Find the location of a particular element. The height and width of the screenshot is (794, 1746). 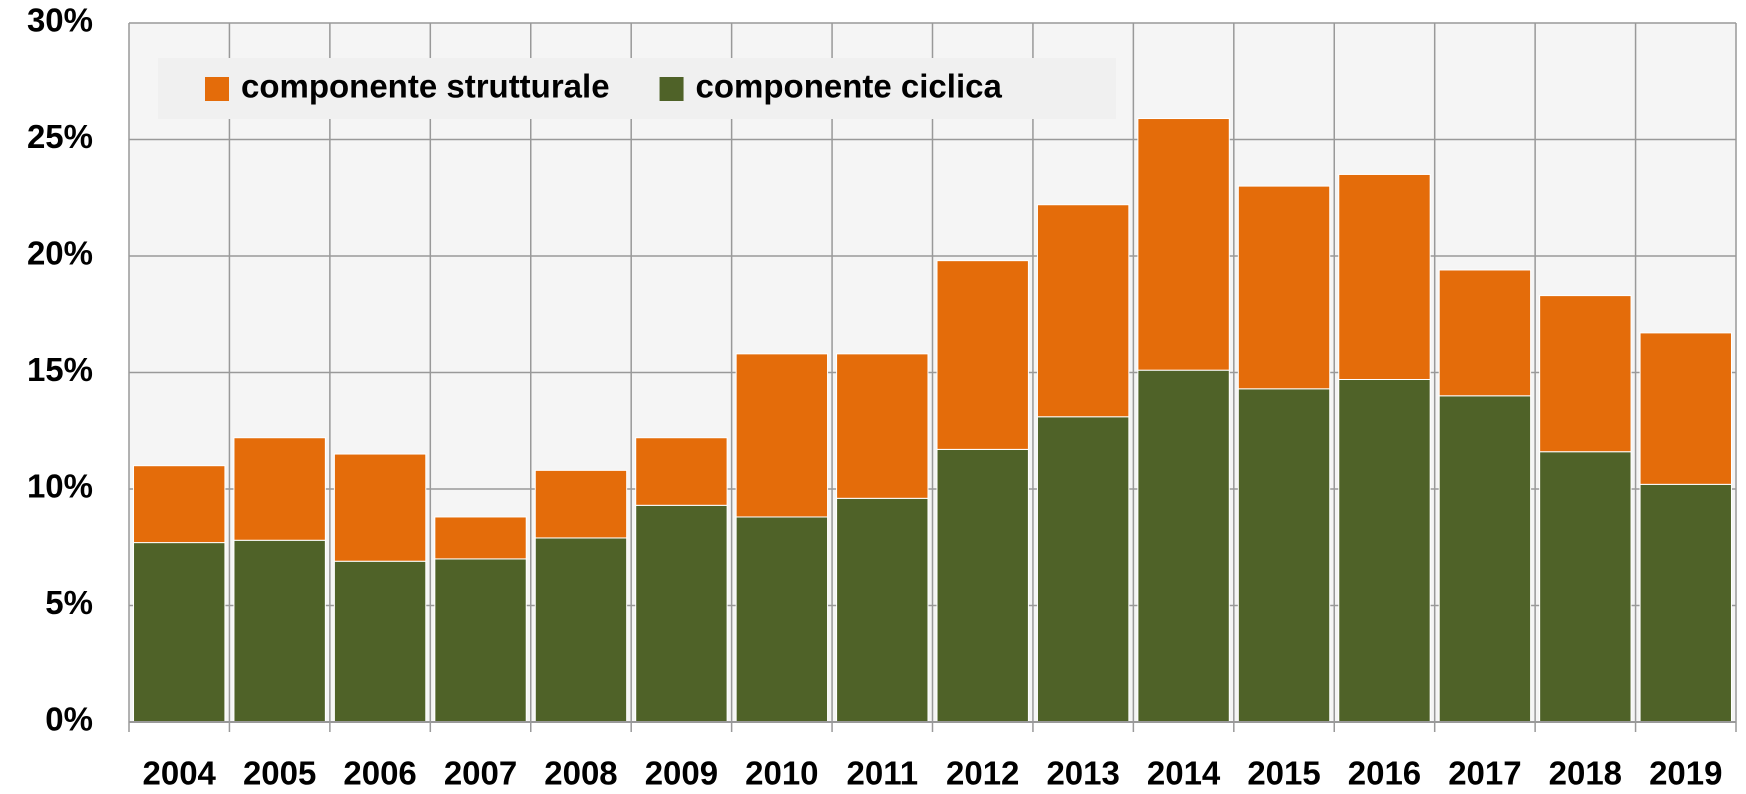

x-tick-label: 2012 is located at coordinates (982, 773).